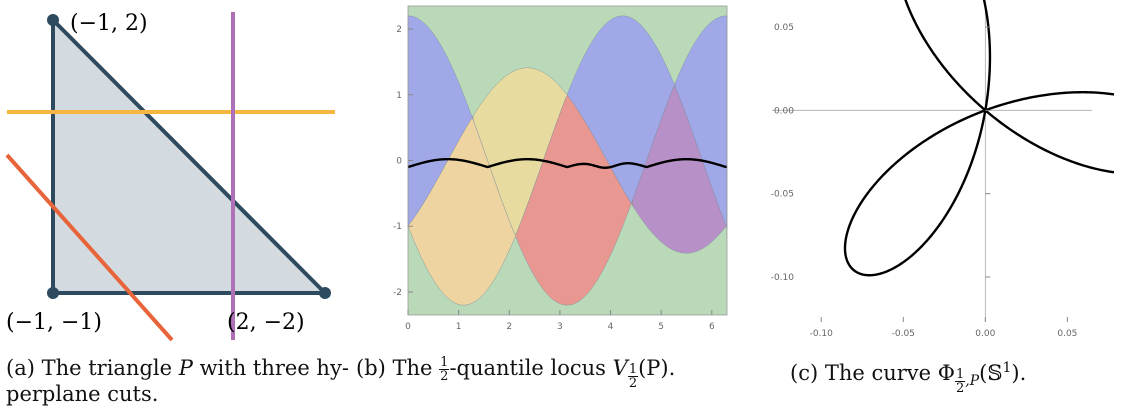 This screenshot has height=416, width=1124. I want to click on y-tick-label-3: -1, so click(397, 227).